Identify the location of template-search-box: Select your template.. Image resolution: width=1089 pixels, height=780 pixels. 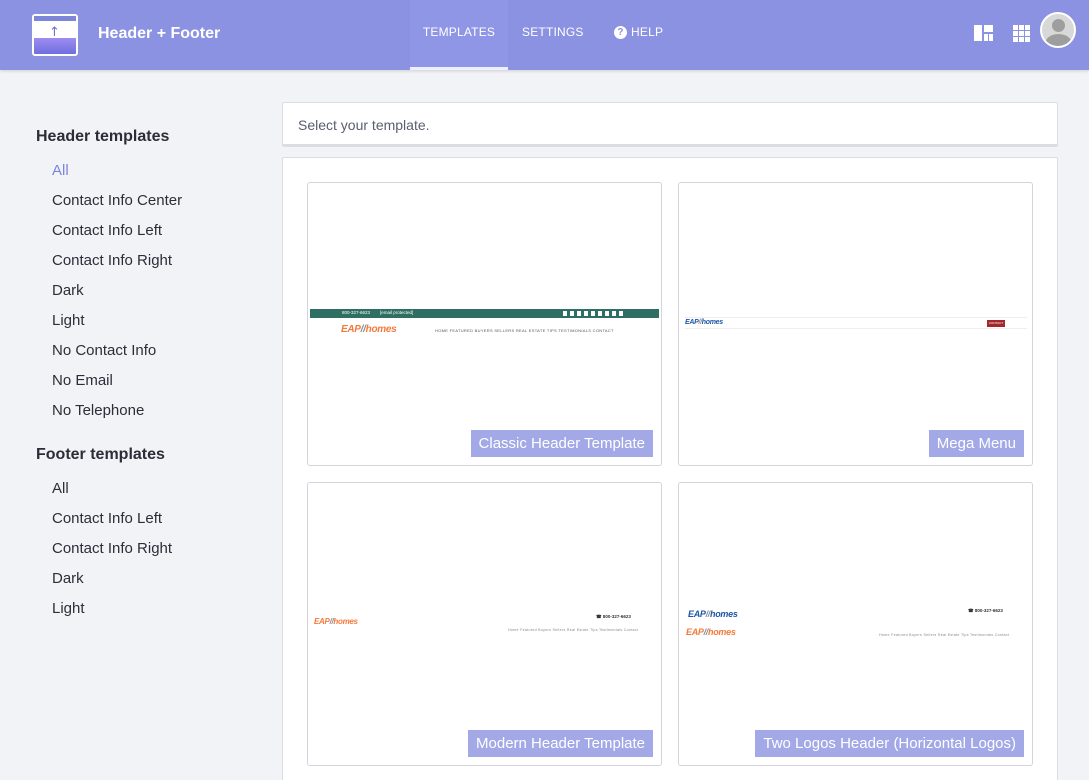
(670, 124).